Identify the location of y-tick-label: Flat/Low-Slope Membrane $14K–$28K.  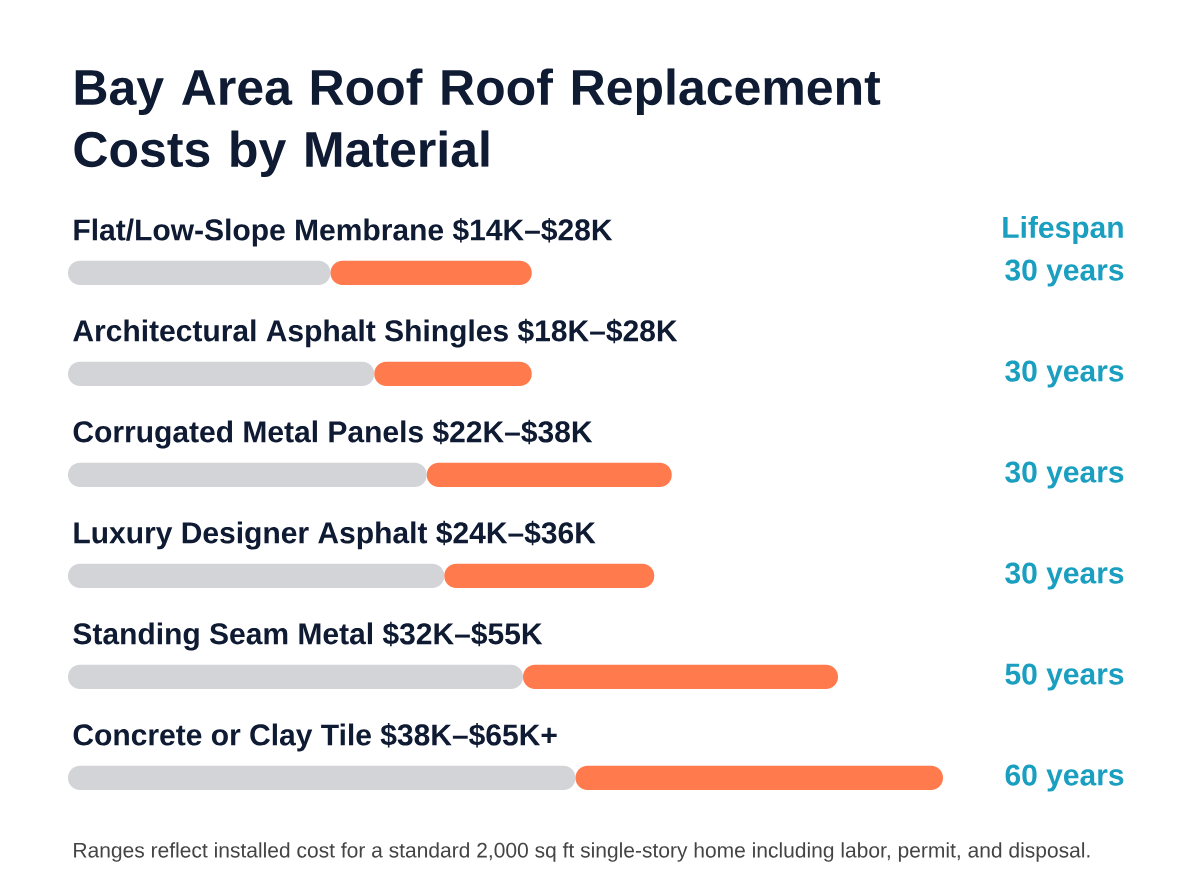
(343, 232).